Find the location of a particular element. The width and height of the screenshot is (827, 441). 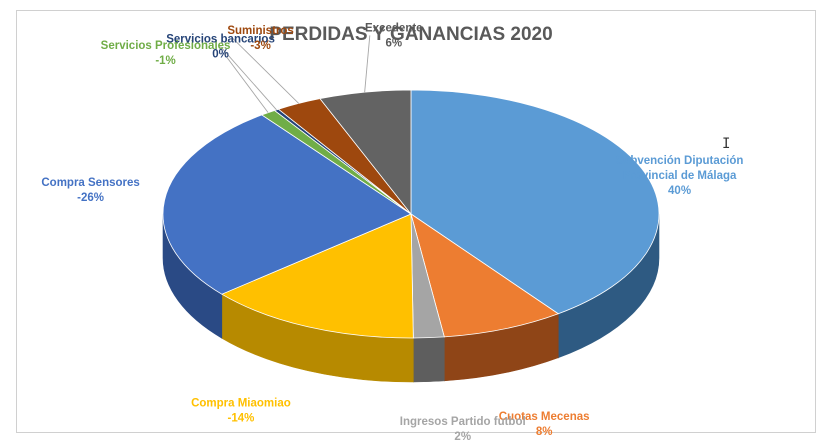

data-label-4: Compra Sensores -26% is located at coordinates (90, 190).